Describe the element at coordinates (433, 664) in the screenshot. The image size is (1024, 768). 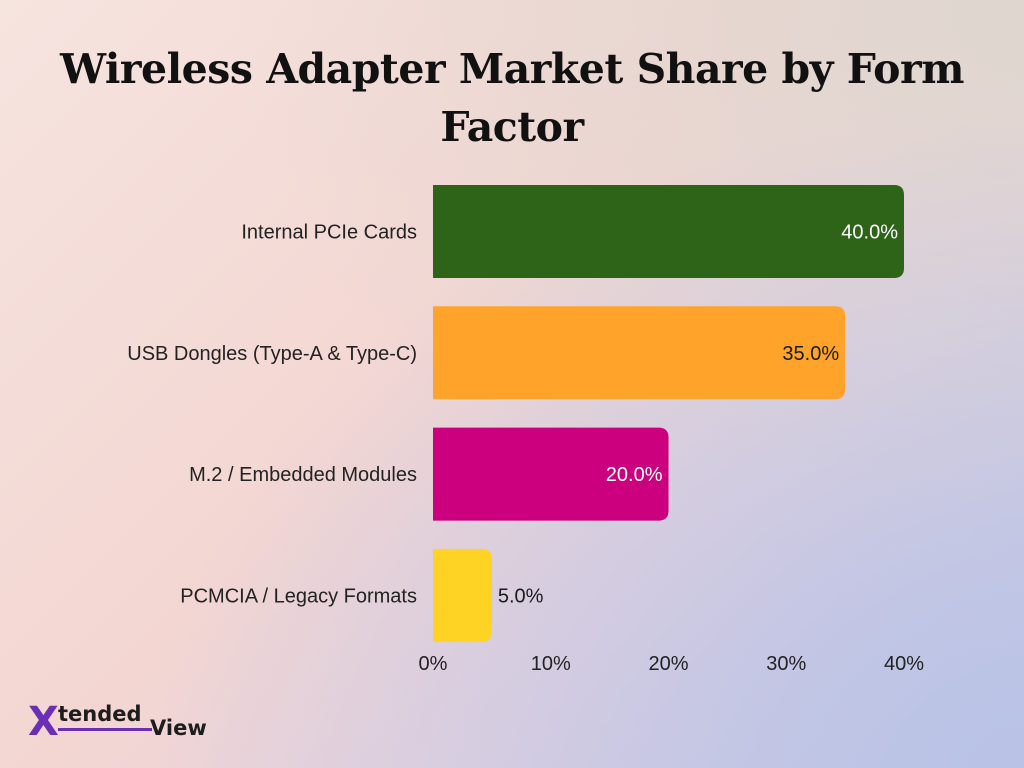
I see `x-tick-label-0: 0%` at that location.